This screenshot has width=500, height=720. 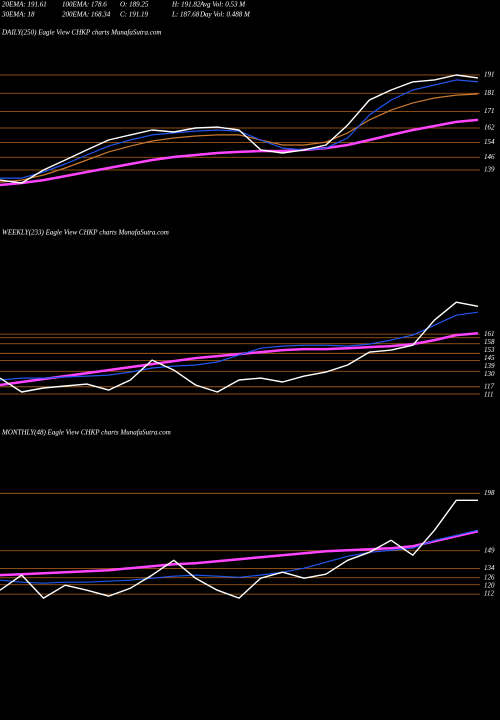 I want to click on header-stat: Avg Vol: 0.53 M, so click(x=222, y=5).